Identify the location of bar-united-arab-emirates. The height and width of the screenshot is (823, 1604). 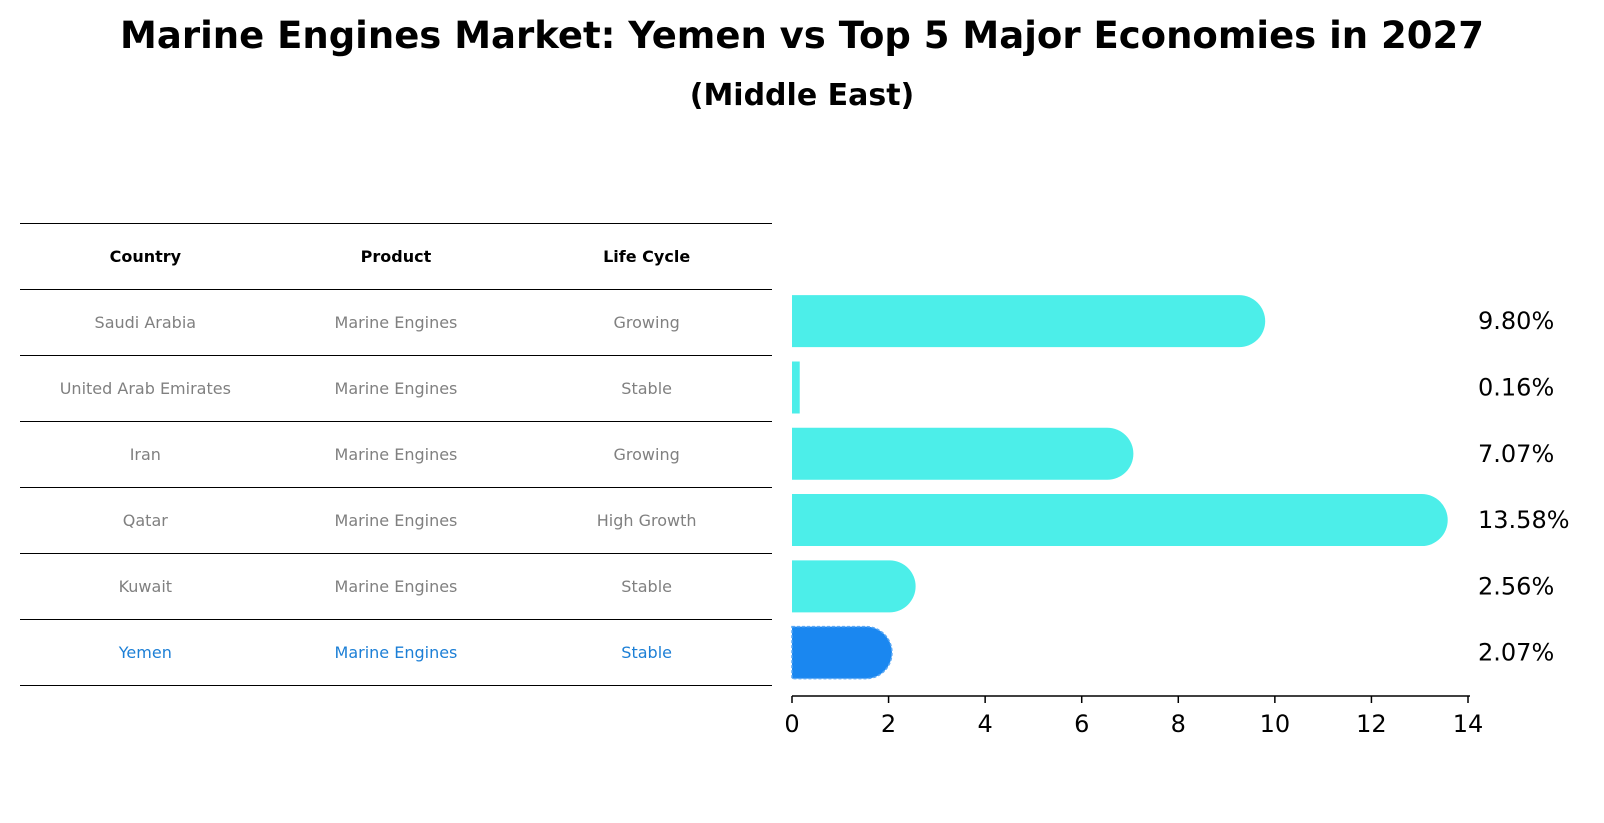
(796, 387).